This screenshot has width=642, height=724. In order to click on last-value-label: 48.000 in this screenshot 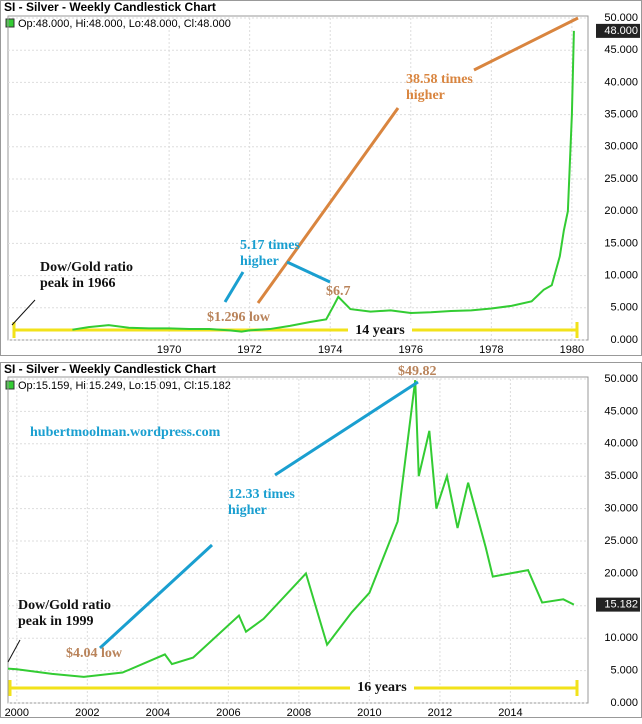, I will do `click(621, 31)`.